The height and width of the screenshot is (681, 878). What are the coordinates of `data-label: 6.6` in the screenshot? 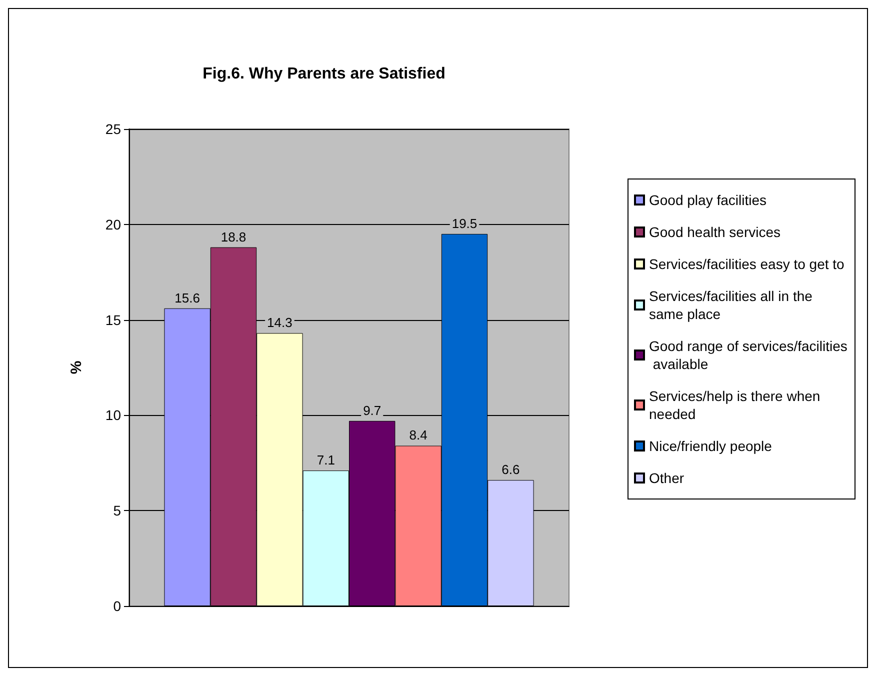 It's located at (511, 470).